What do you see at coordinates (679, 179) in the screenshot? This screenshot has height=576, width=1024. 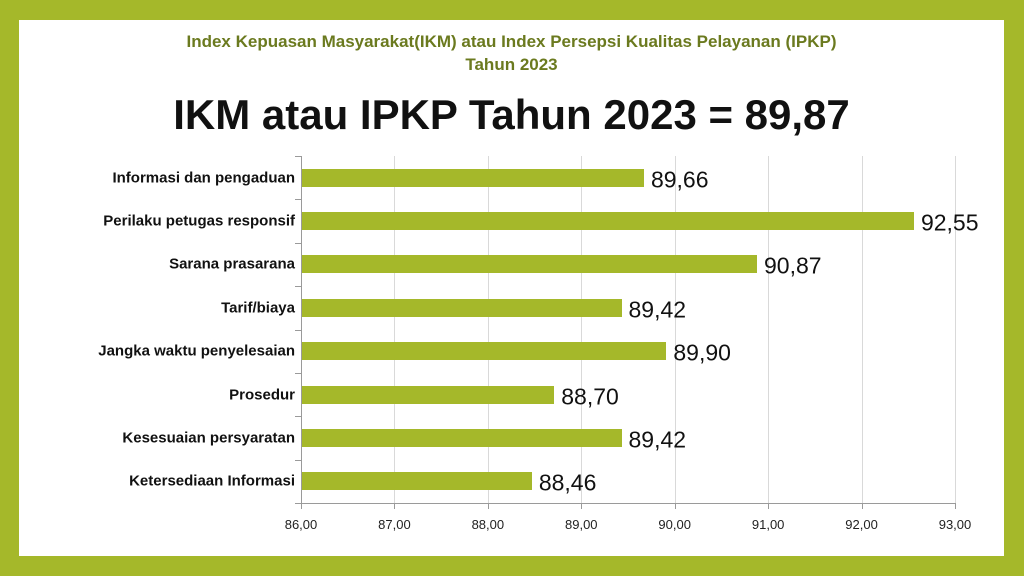 I see `data-label: 89,66` at bounding box center [679, 179].